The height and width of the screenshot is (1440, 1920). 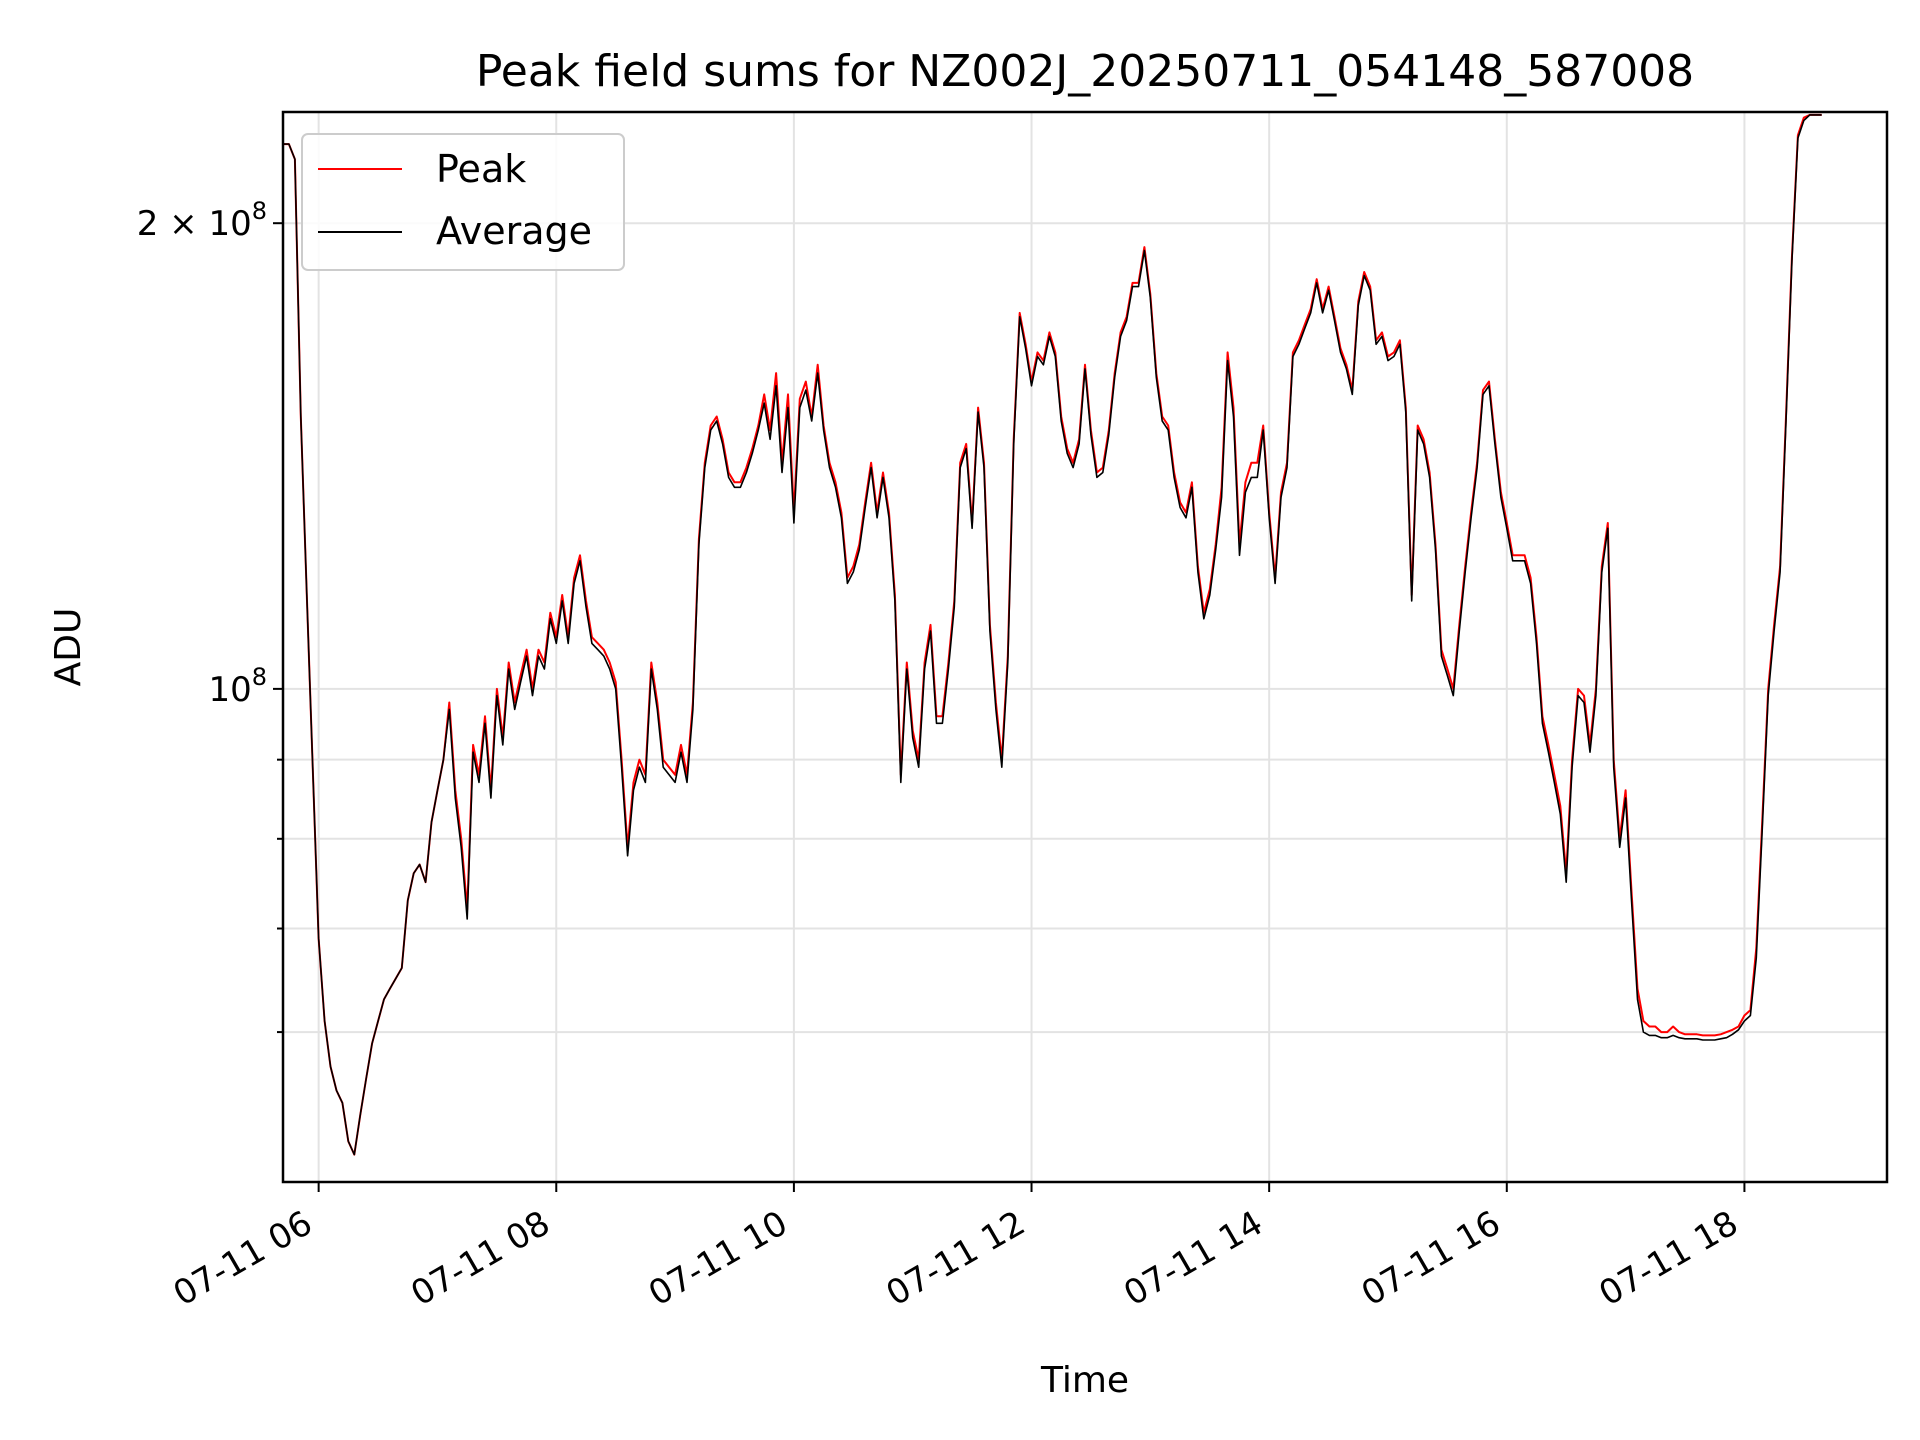 What do you see at coordinates (1084, 1380) in the screenshot?
I see `x-axis-label: Time` at bounding box center [1084, 1380].